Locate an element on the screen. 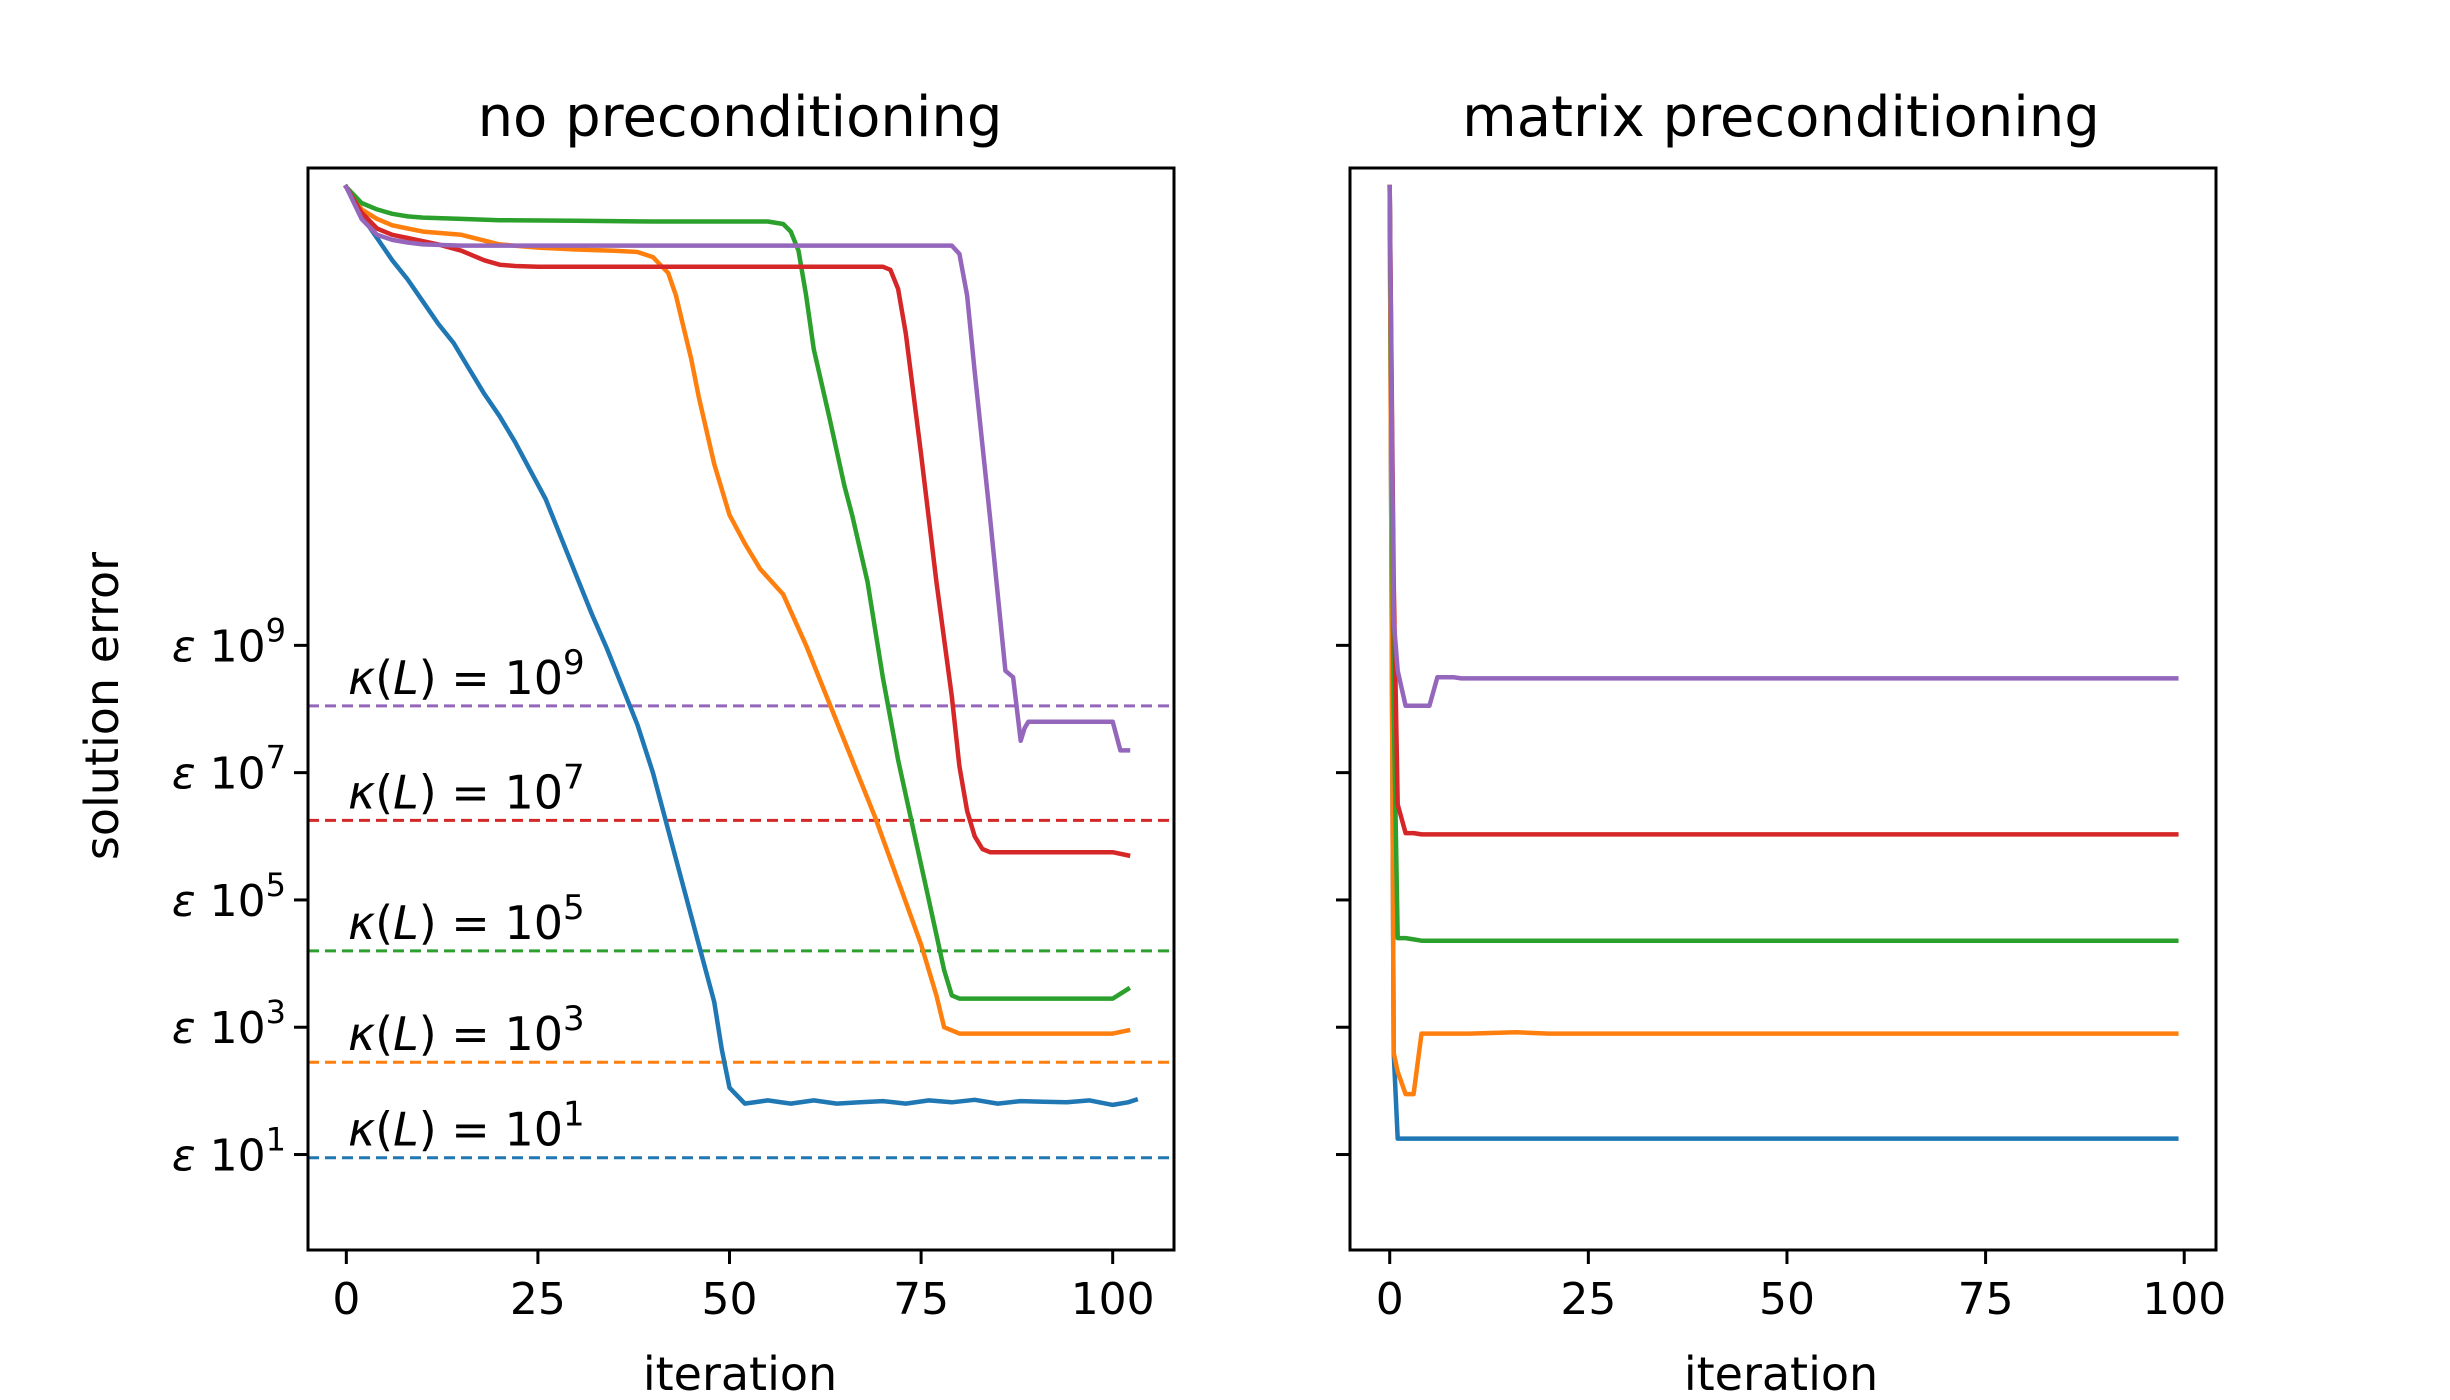 This screenshot has height=1400, width=2450. y-tick-label: ε 105 is located at coordinates (229, 896).